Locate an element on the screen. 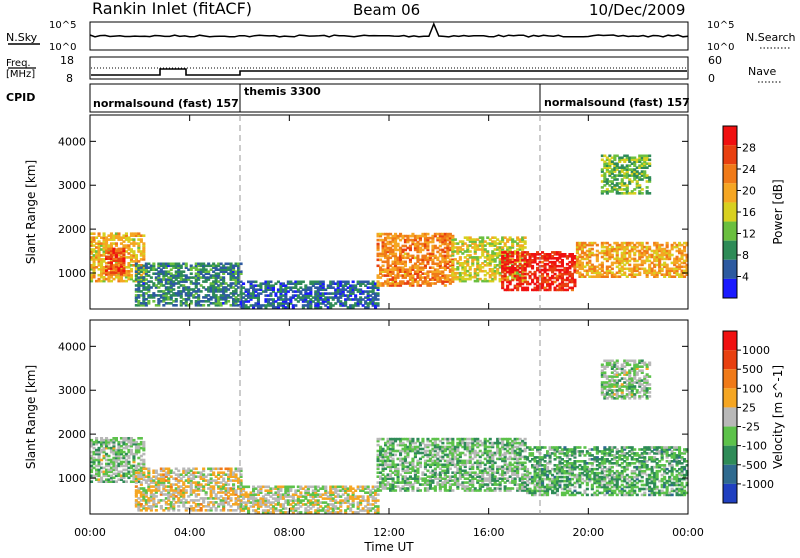 This screenshot has height=558, width=800. date-title: 10/Dec/2009 is located at coordinates (637, 10).